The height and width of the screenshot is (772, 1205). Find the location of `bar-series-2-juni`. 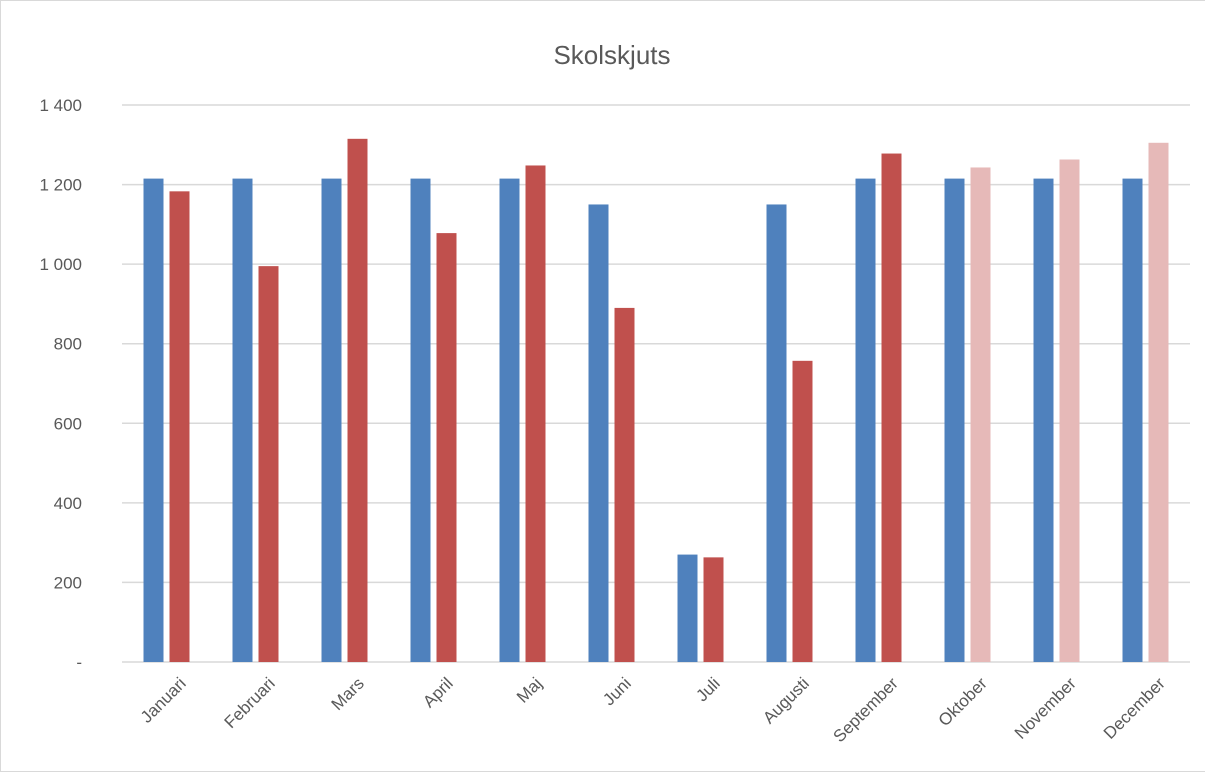

bar-series-2-juni is located at coordinates (624, 484).